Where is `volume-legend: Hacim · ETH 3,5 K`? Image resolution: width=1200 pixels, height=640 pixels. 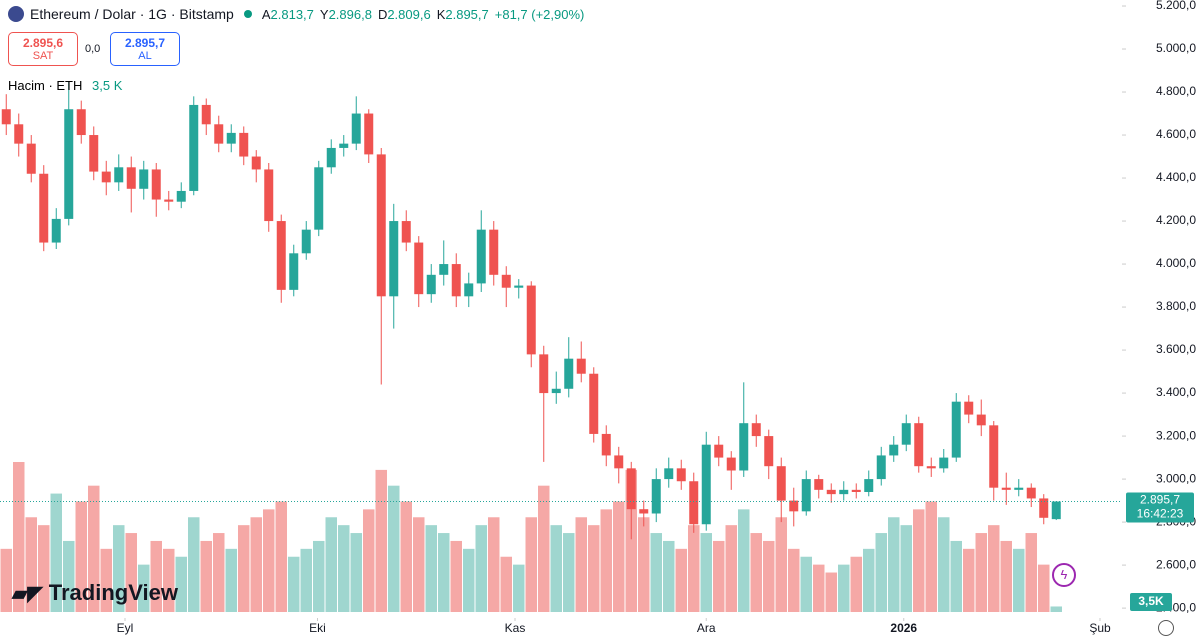 volume-legend: Hacim · ETH 3,5 K is located at coordinates (65, 85).